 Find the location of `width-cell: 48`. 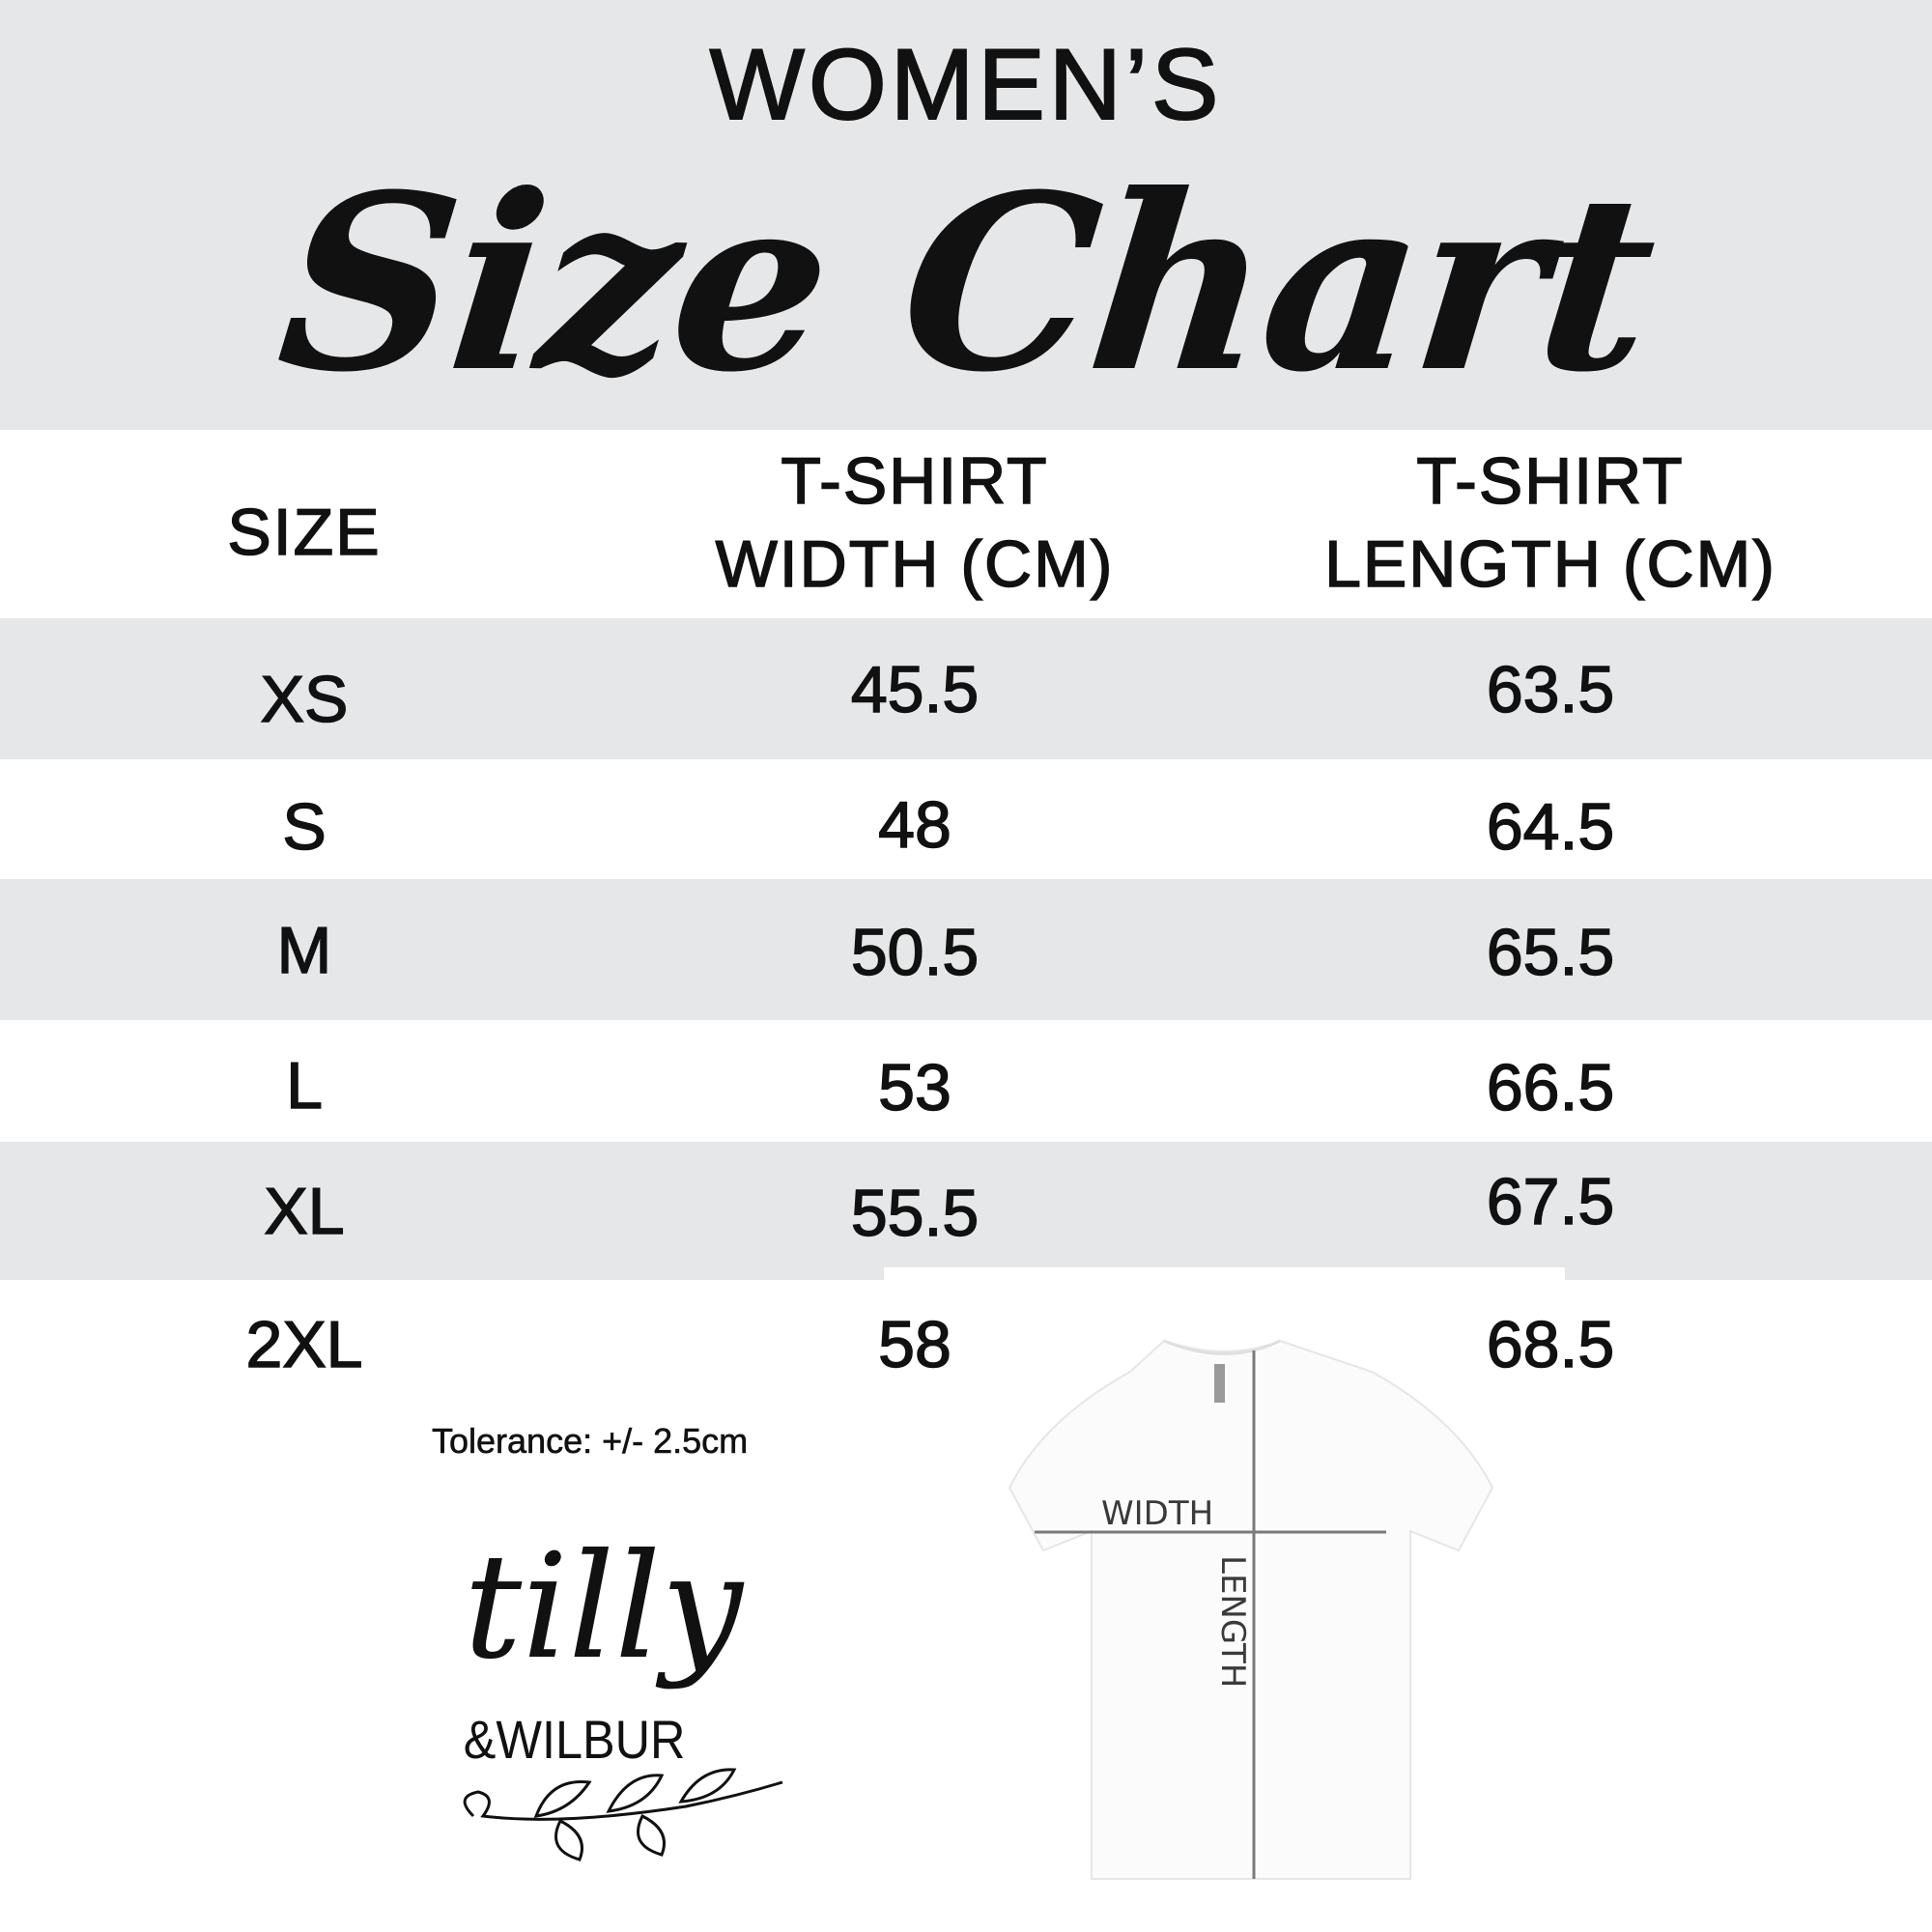

width-cell: 48 is located at coordinates (914, 825).